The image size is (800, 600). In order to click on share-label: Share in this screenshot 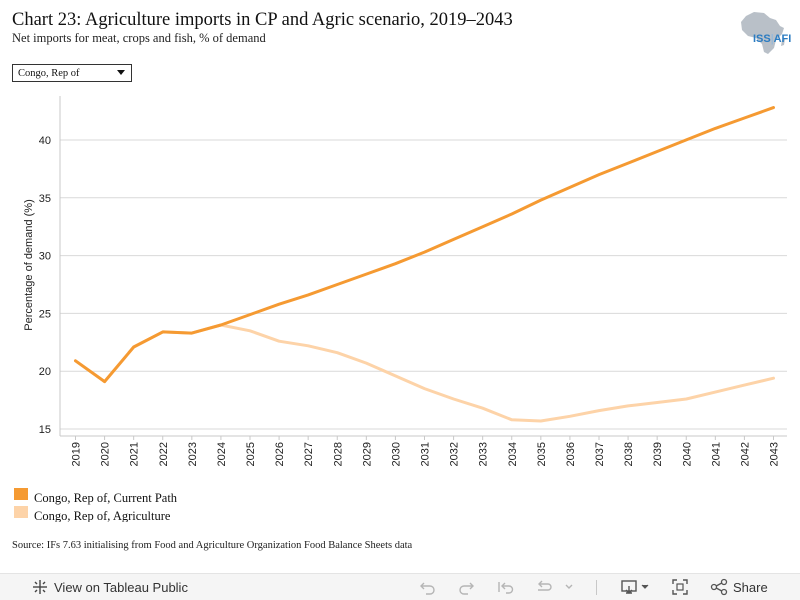, I will do `click(750, 587)`.